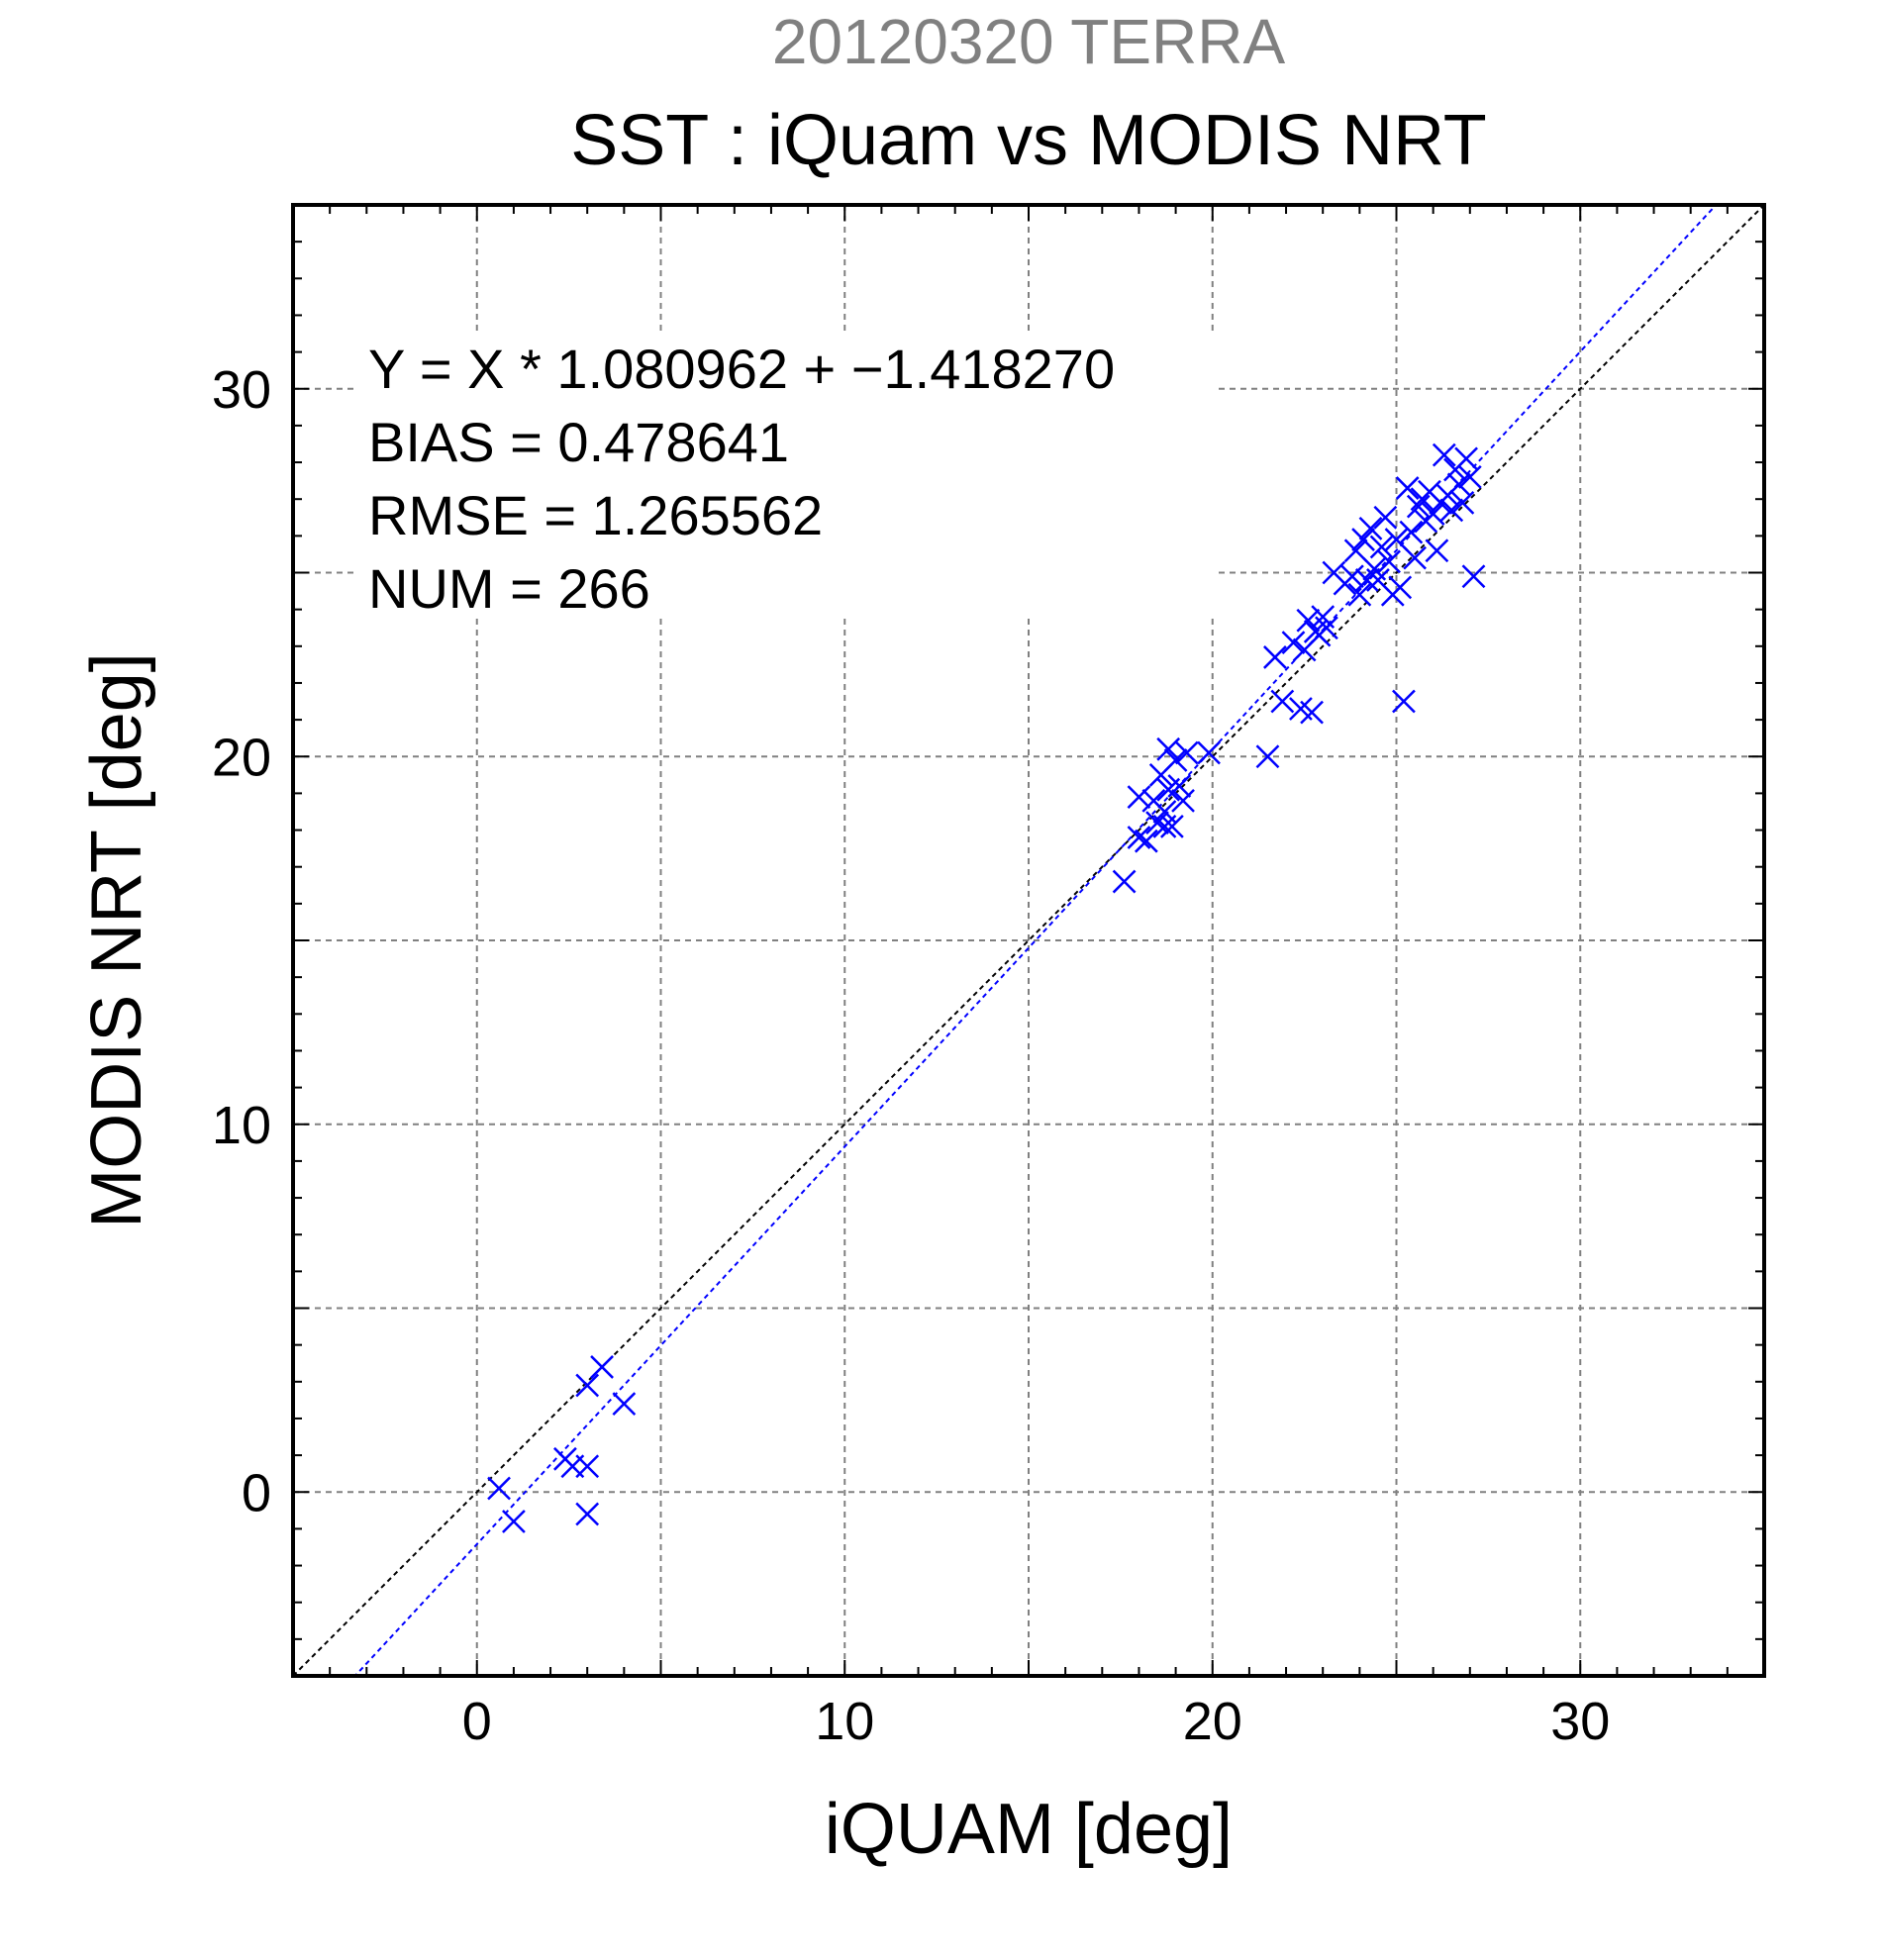  I want to click on x-tick-label: 0, so click(477, 1721).